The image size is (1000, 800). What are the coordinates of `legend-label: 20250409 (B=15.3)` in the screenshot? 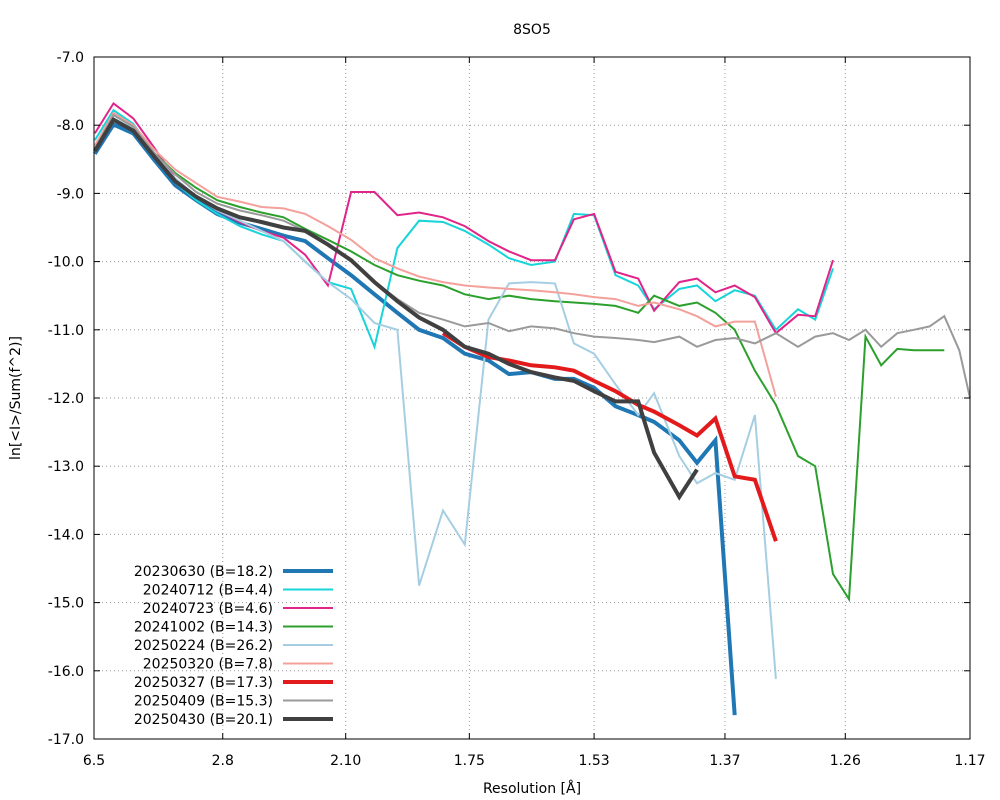 It's located at (203, 702).